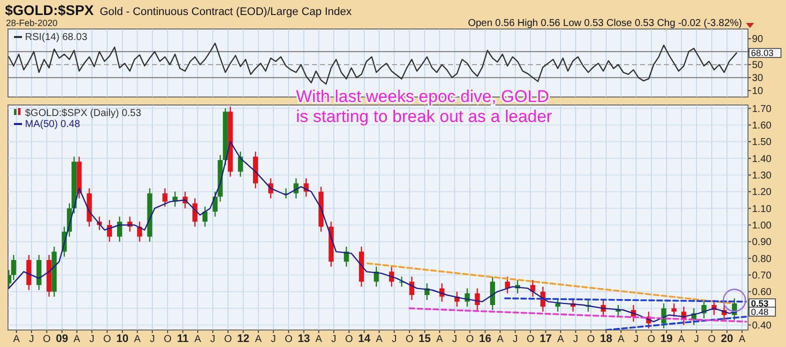  I want to click on y-tick-label: 1.00, so click(762, 226).